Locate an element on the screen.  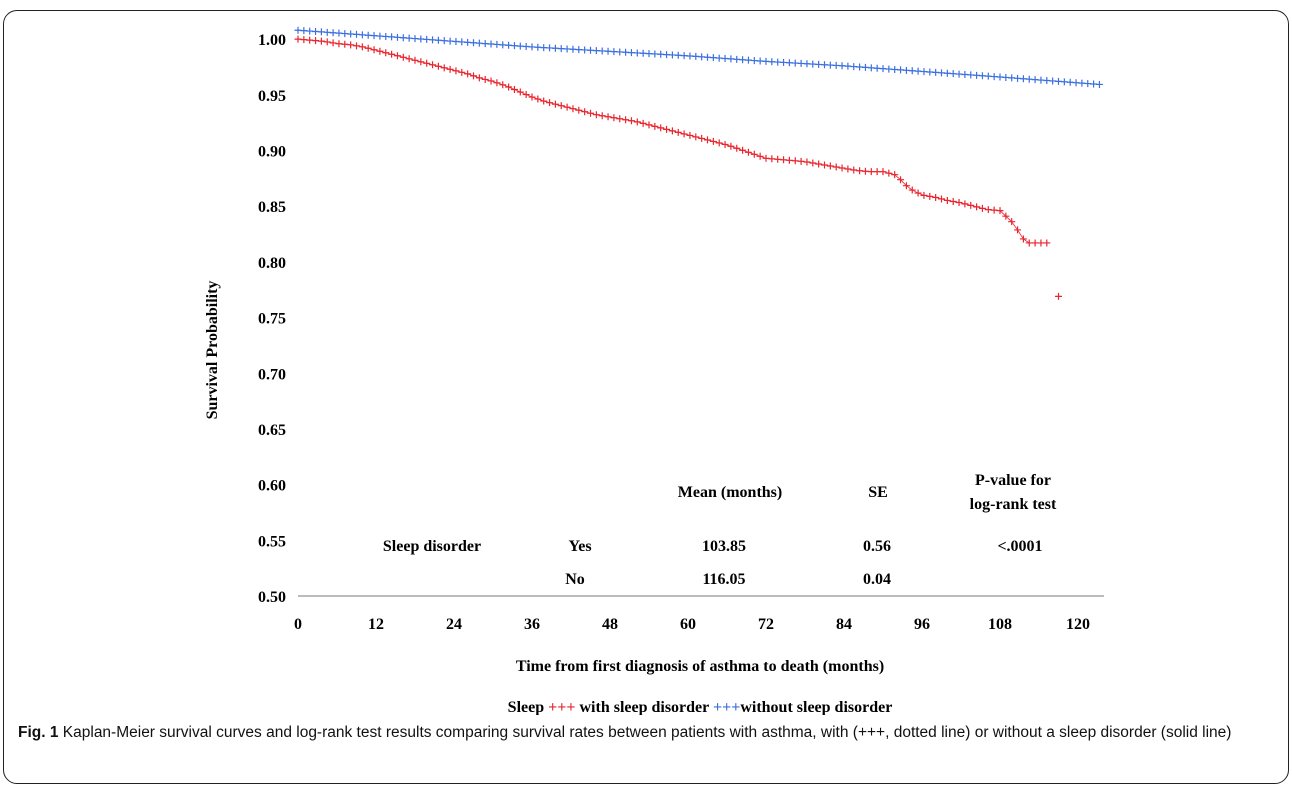
x-tick-label: 0 is located at coordinates (298, 624).